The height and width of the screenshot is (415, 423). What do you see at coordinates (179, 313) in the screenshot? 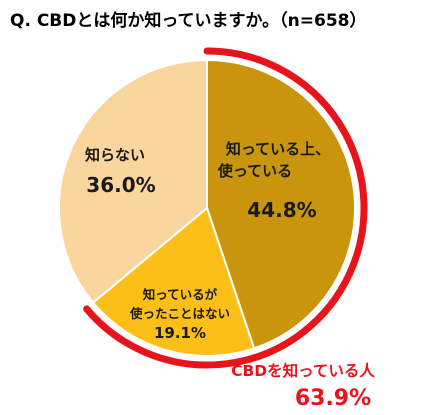
I see `slice-label-2-line-2: 使ったことはない` at bounding box center [179, 313].